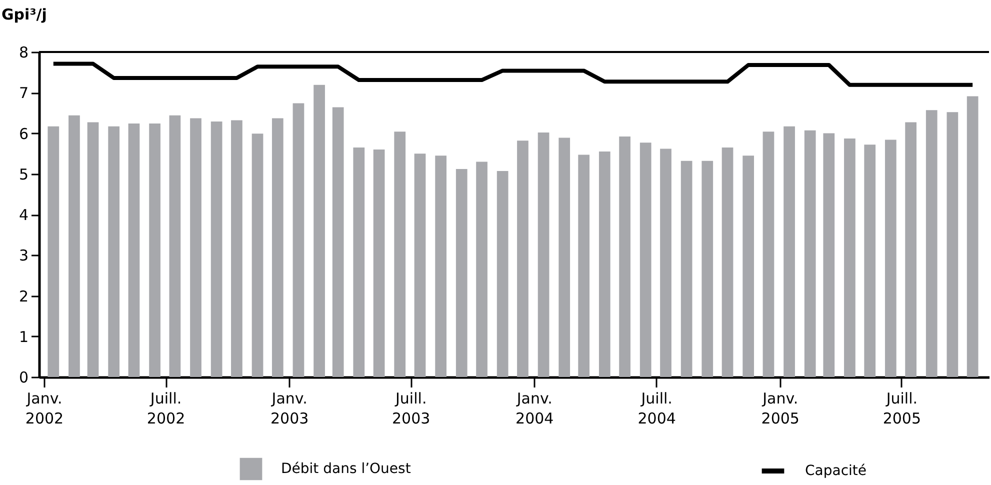 The image size is (991, 485). I want to click on legend-label: Débit dans l’Ouest, so click(346, 469).